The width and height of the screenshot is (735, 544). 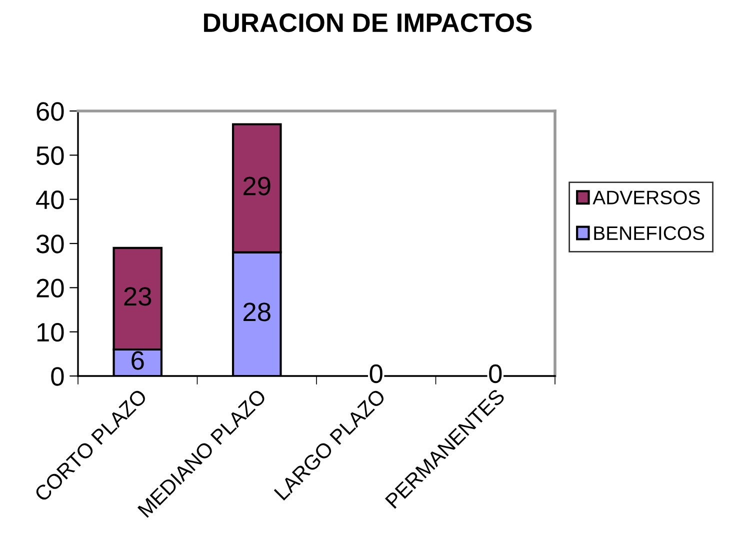 I want to click on data-label: 23, so click(x=138, y=296).